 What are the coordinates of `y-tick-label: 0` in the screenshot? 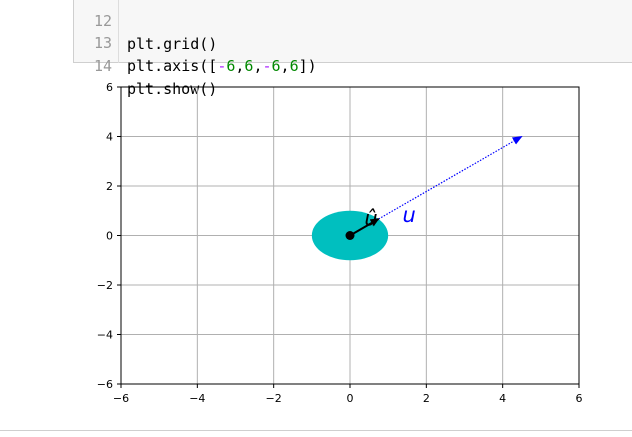 It's located at (109, 236).